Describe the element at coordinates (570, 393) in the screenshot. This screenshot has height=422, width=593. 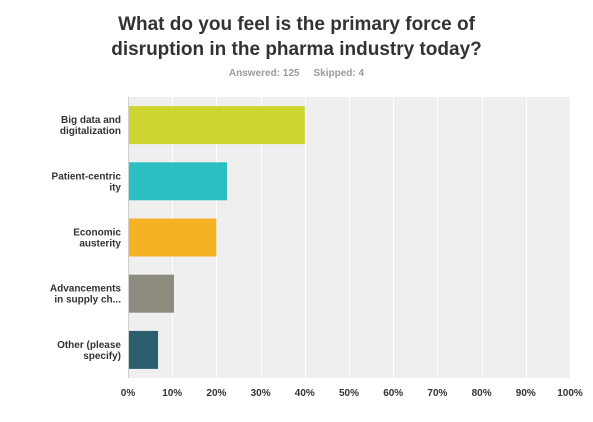
I see `x-tick-label: 100%` at that location.